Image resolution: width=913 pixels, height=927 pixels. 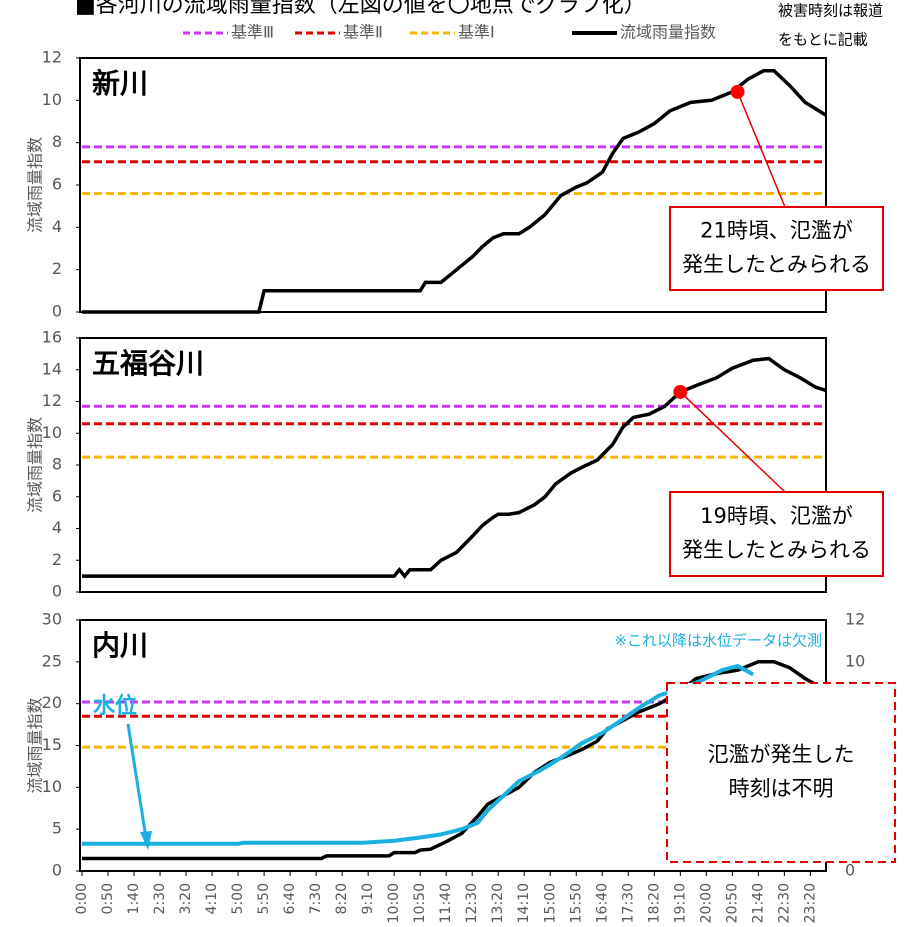 What do you see at coordinates (784, 903) in the screenshot?
I see `x-tick-label: 22:30` at bounding box center [784, 903].